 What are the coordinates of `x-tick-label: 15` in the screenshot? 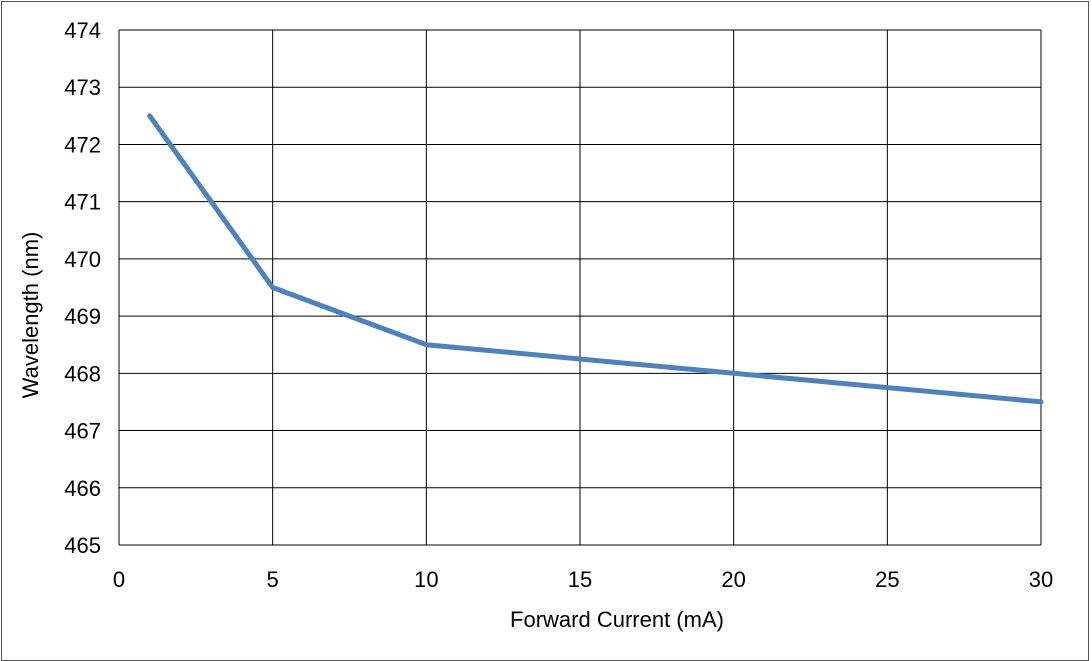 It's located at (580, 579).